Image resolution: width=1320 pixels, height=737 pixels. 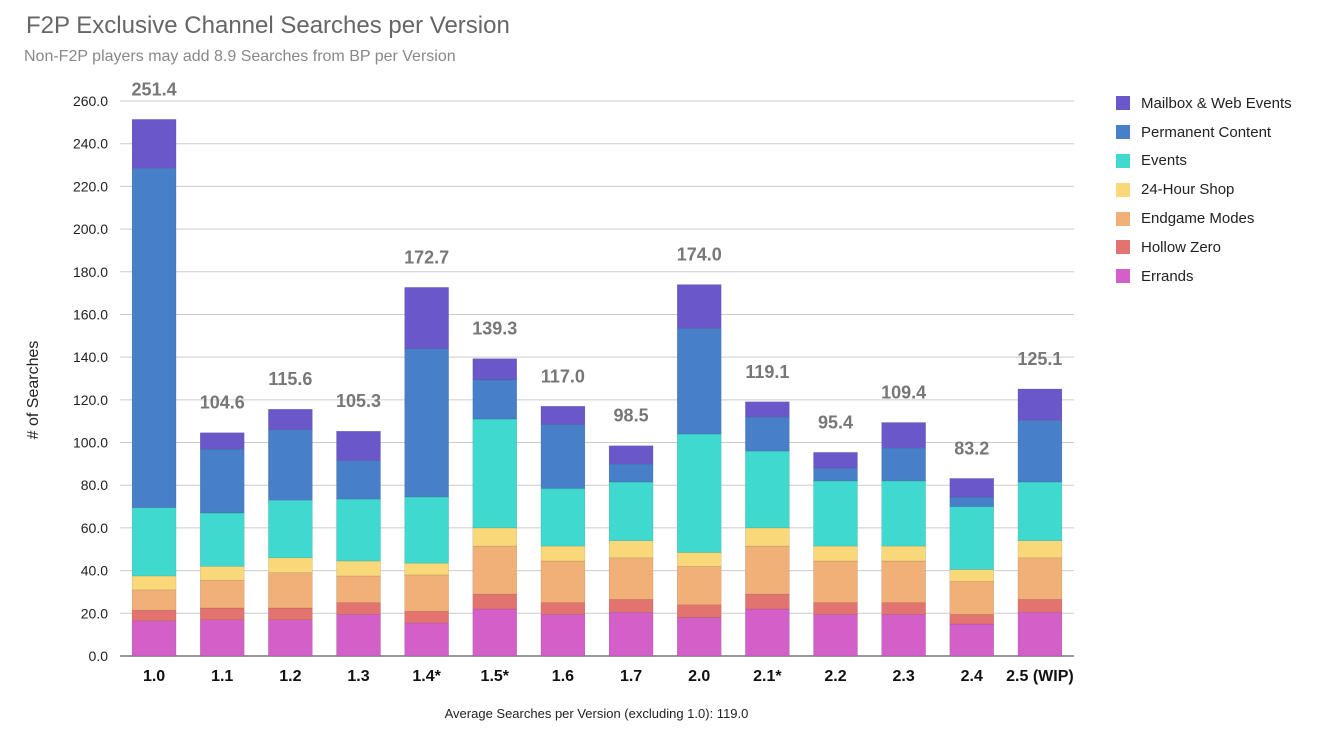 What do you see at coordinates (1198, 219) in the screenshot?
I see `legend-label: Endgame Modes` at bounding box center [1198, 219].